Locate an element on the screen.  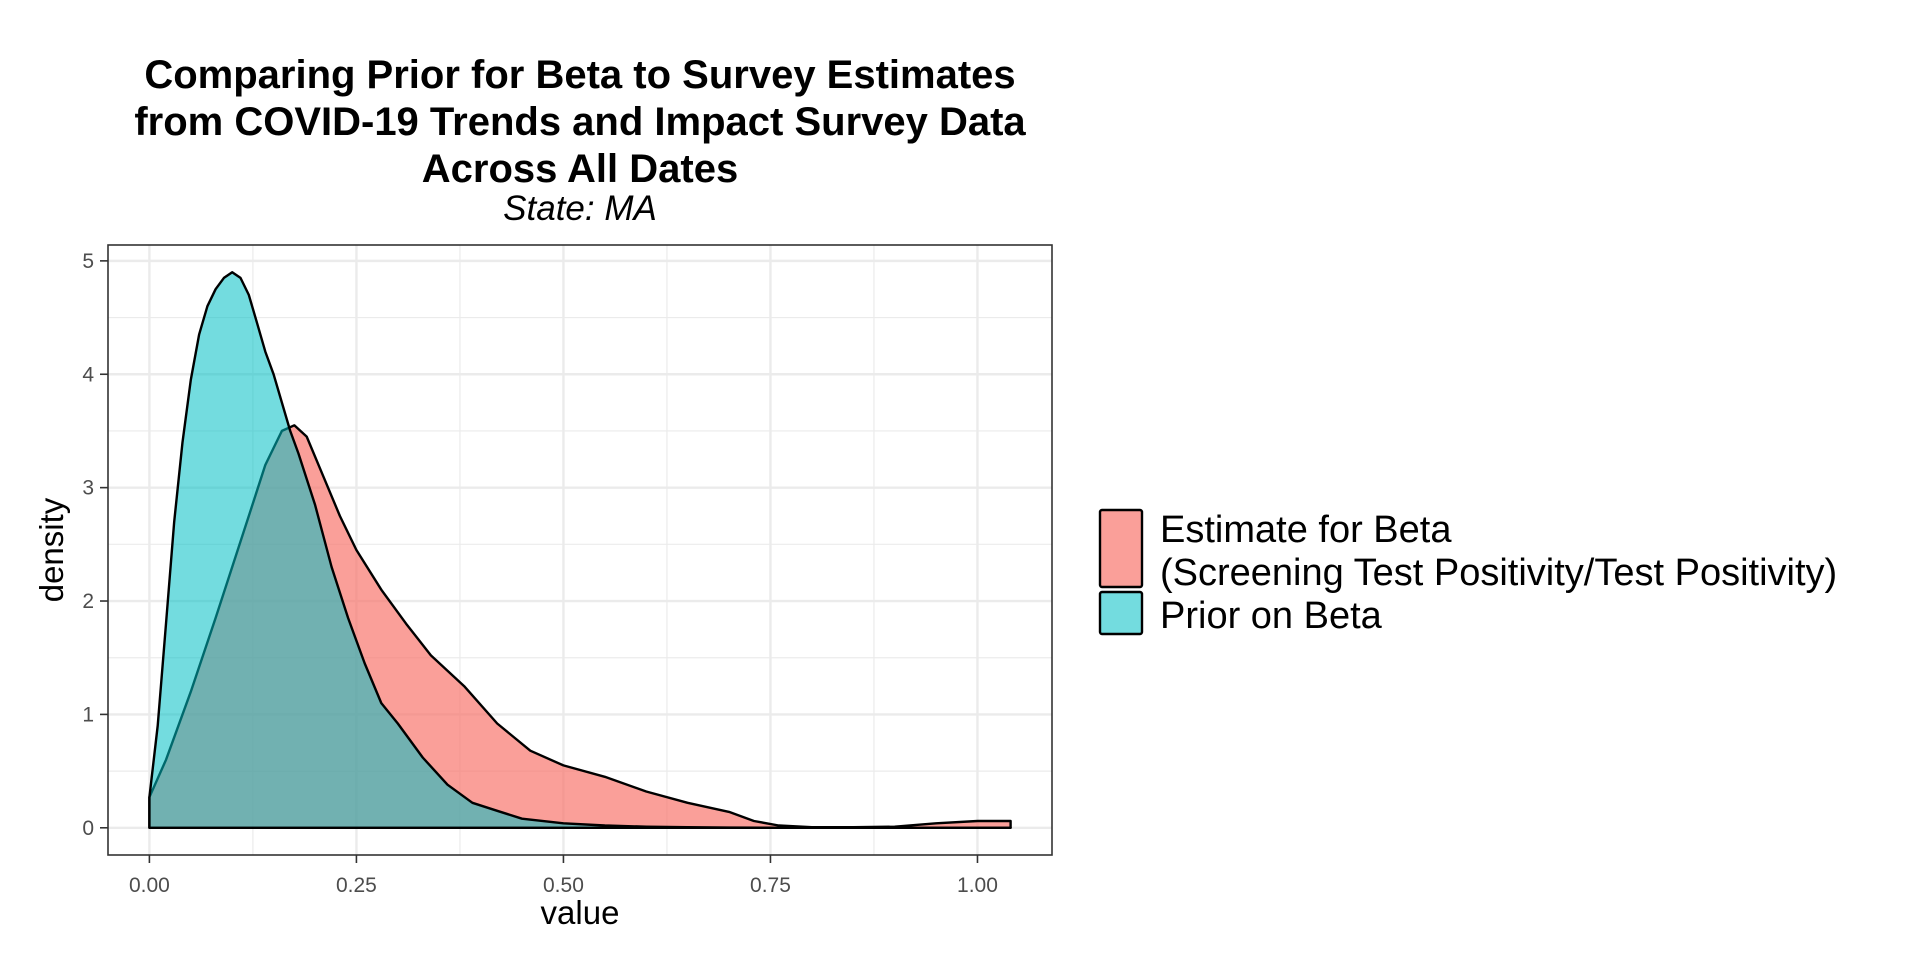
y-axis-title: density is located at coordinates (51, 549).